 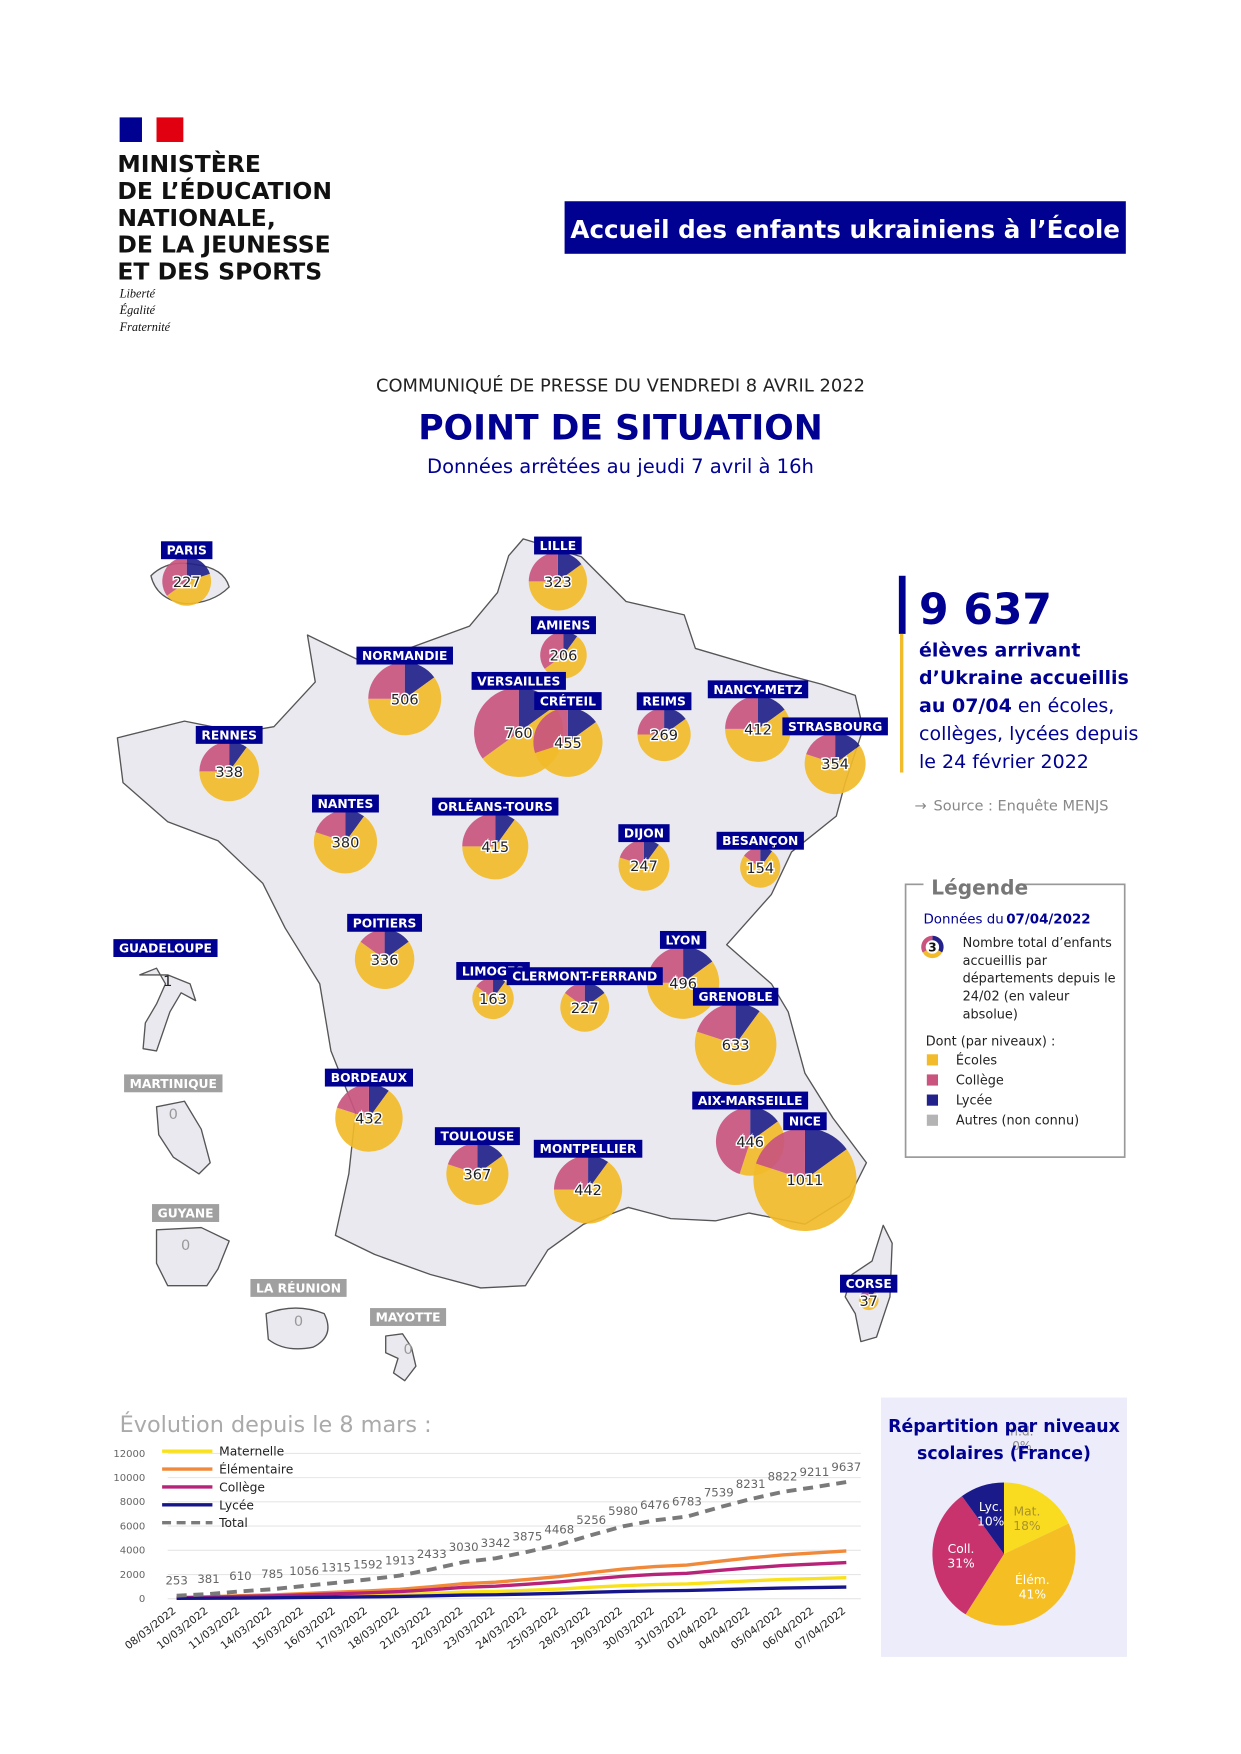 I want to click on region-value: 163, so click(x=493, y=1000).